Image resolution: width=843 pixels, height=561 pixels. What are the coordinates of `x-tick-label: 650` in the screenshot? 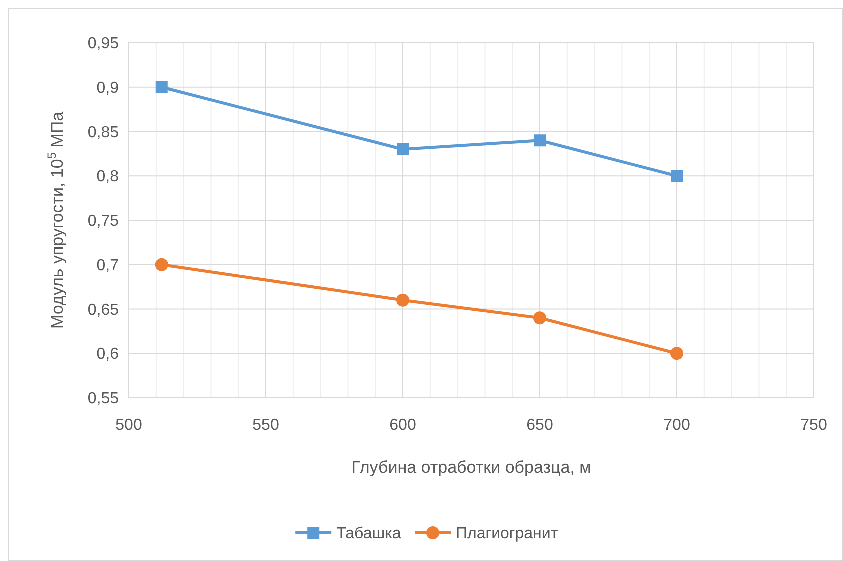 It's located at (540, 425).